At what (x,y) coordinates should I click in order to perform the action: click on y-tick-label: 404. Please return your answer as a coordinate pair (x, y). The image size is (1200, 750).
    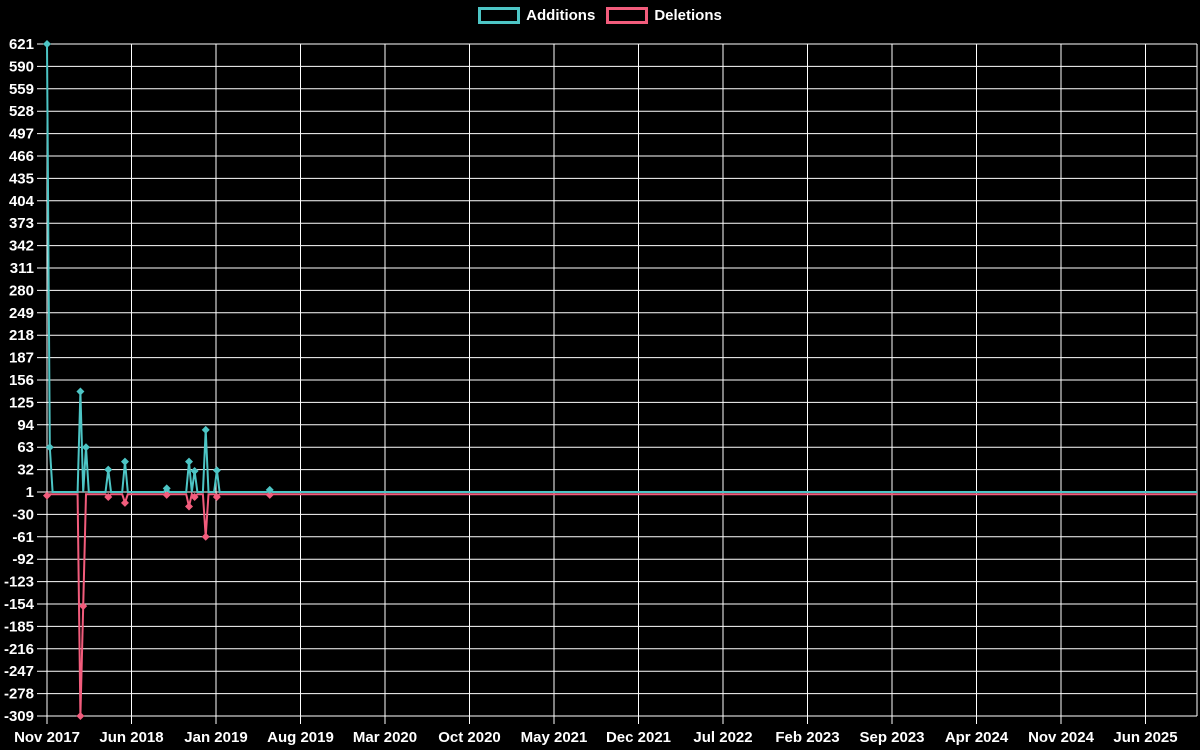
    Looking at the image, I should click on (22, 201).